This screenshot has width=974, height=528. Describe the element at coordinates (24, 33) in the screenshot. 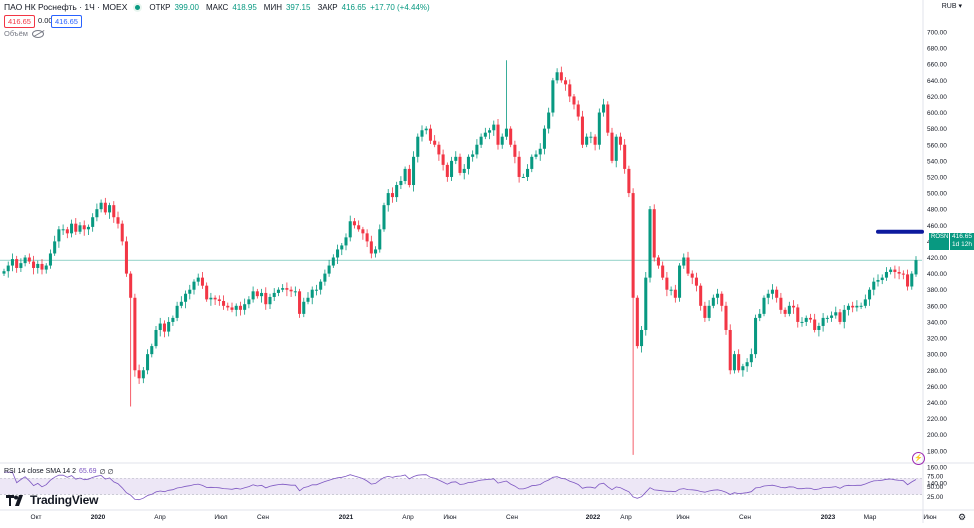

I see `volume-legend: Объём` at that location.